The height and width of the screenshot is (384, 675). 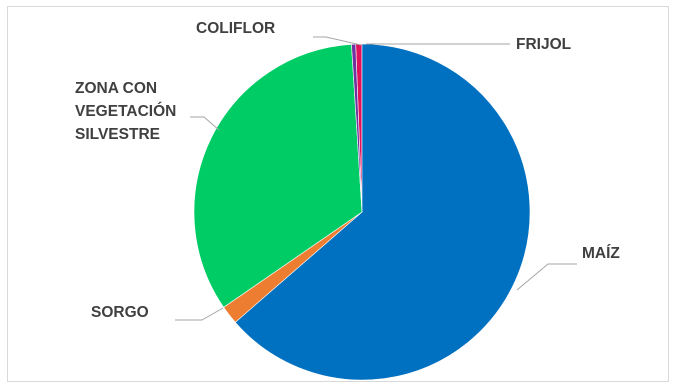 I want to click on slice-label-zona-con-vegetacion-silvestre-line-2: VEGETACIÓN, so click(x=125, y=111).